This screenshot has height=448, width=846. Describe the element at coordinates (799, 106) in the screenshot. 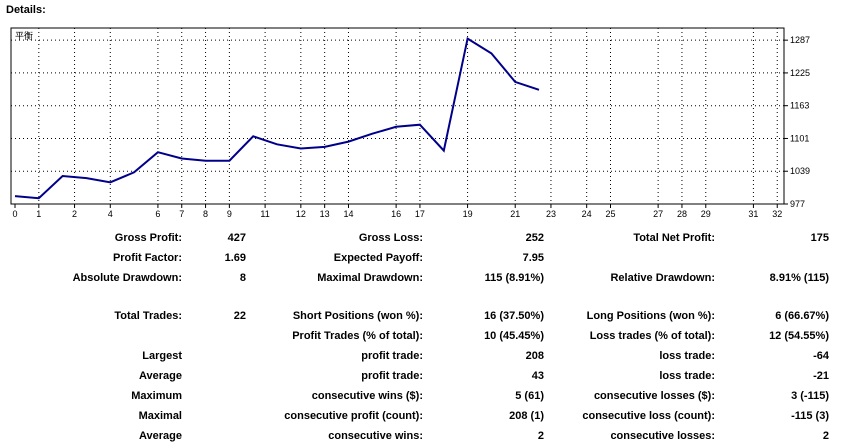

I see `y-tick-label: 1163` at that location.